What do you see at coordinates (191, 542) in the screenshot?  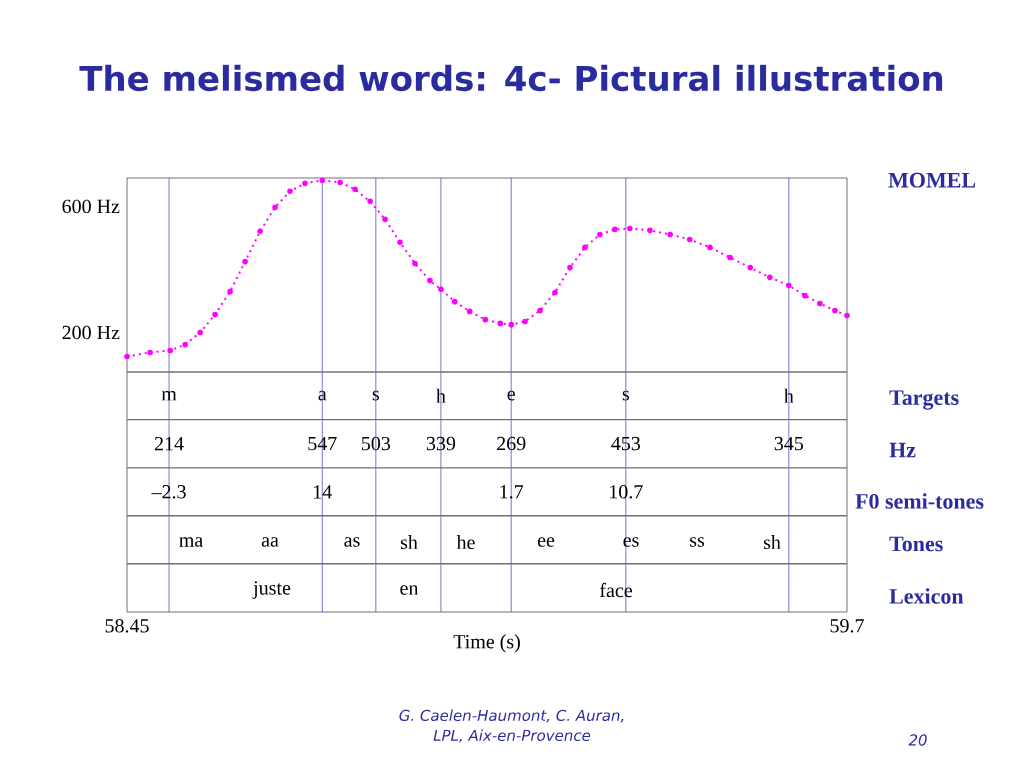 I see `annotation: ma` at bounding box center [191, 542].